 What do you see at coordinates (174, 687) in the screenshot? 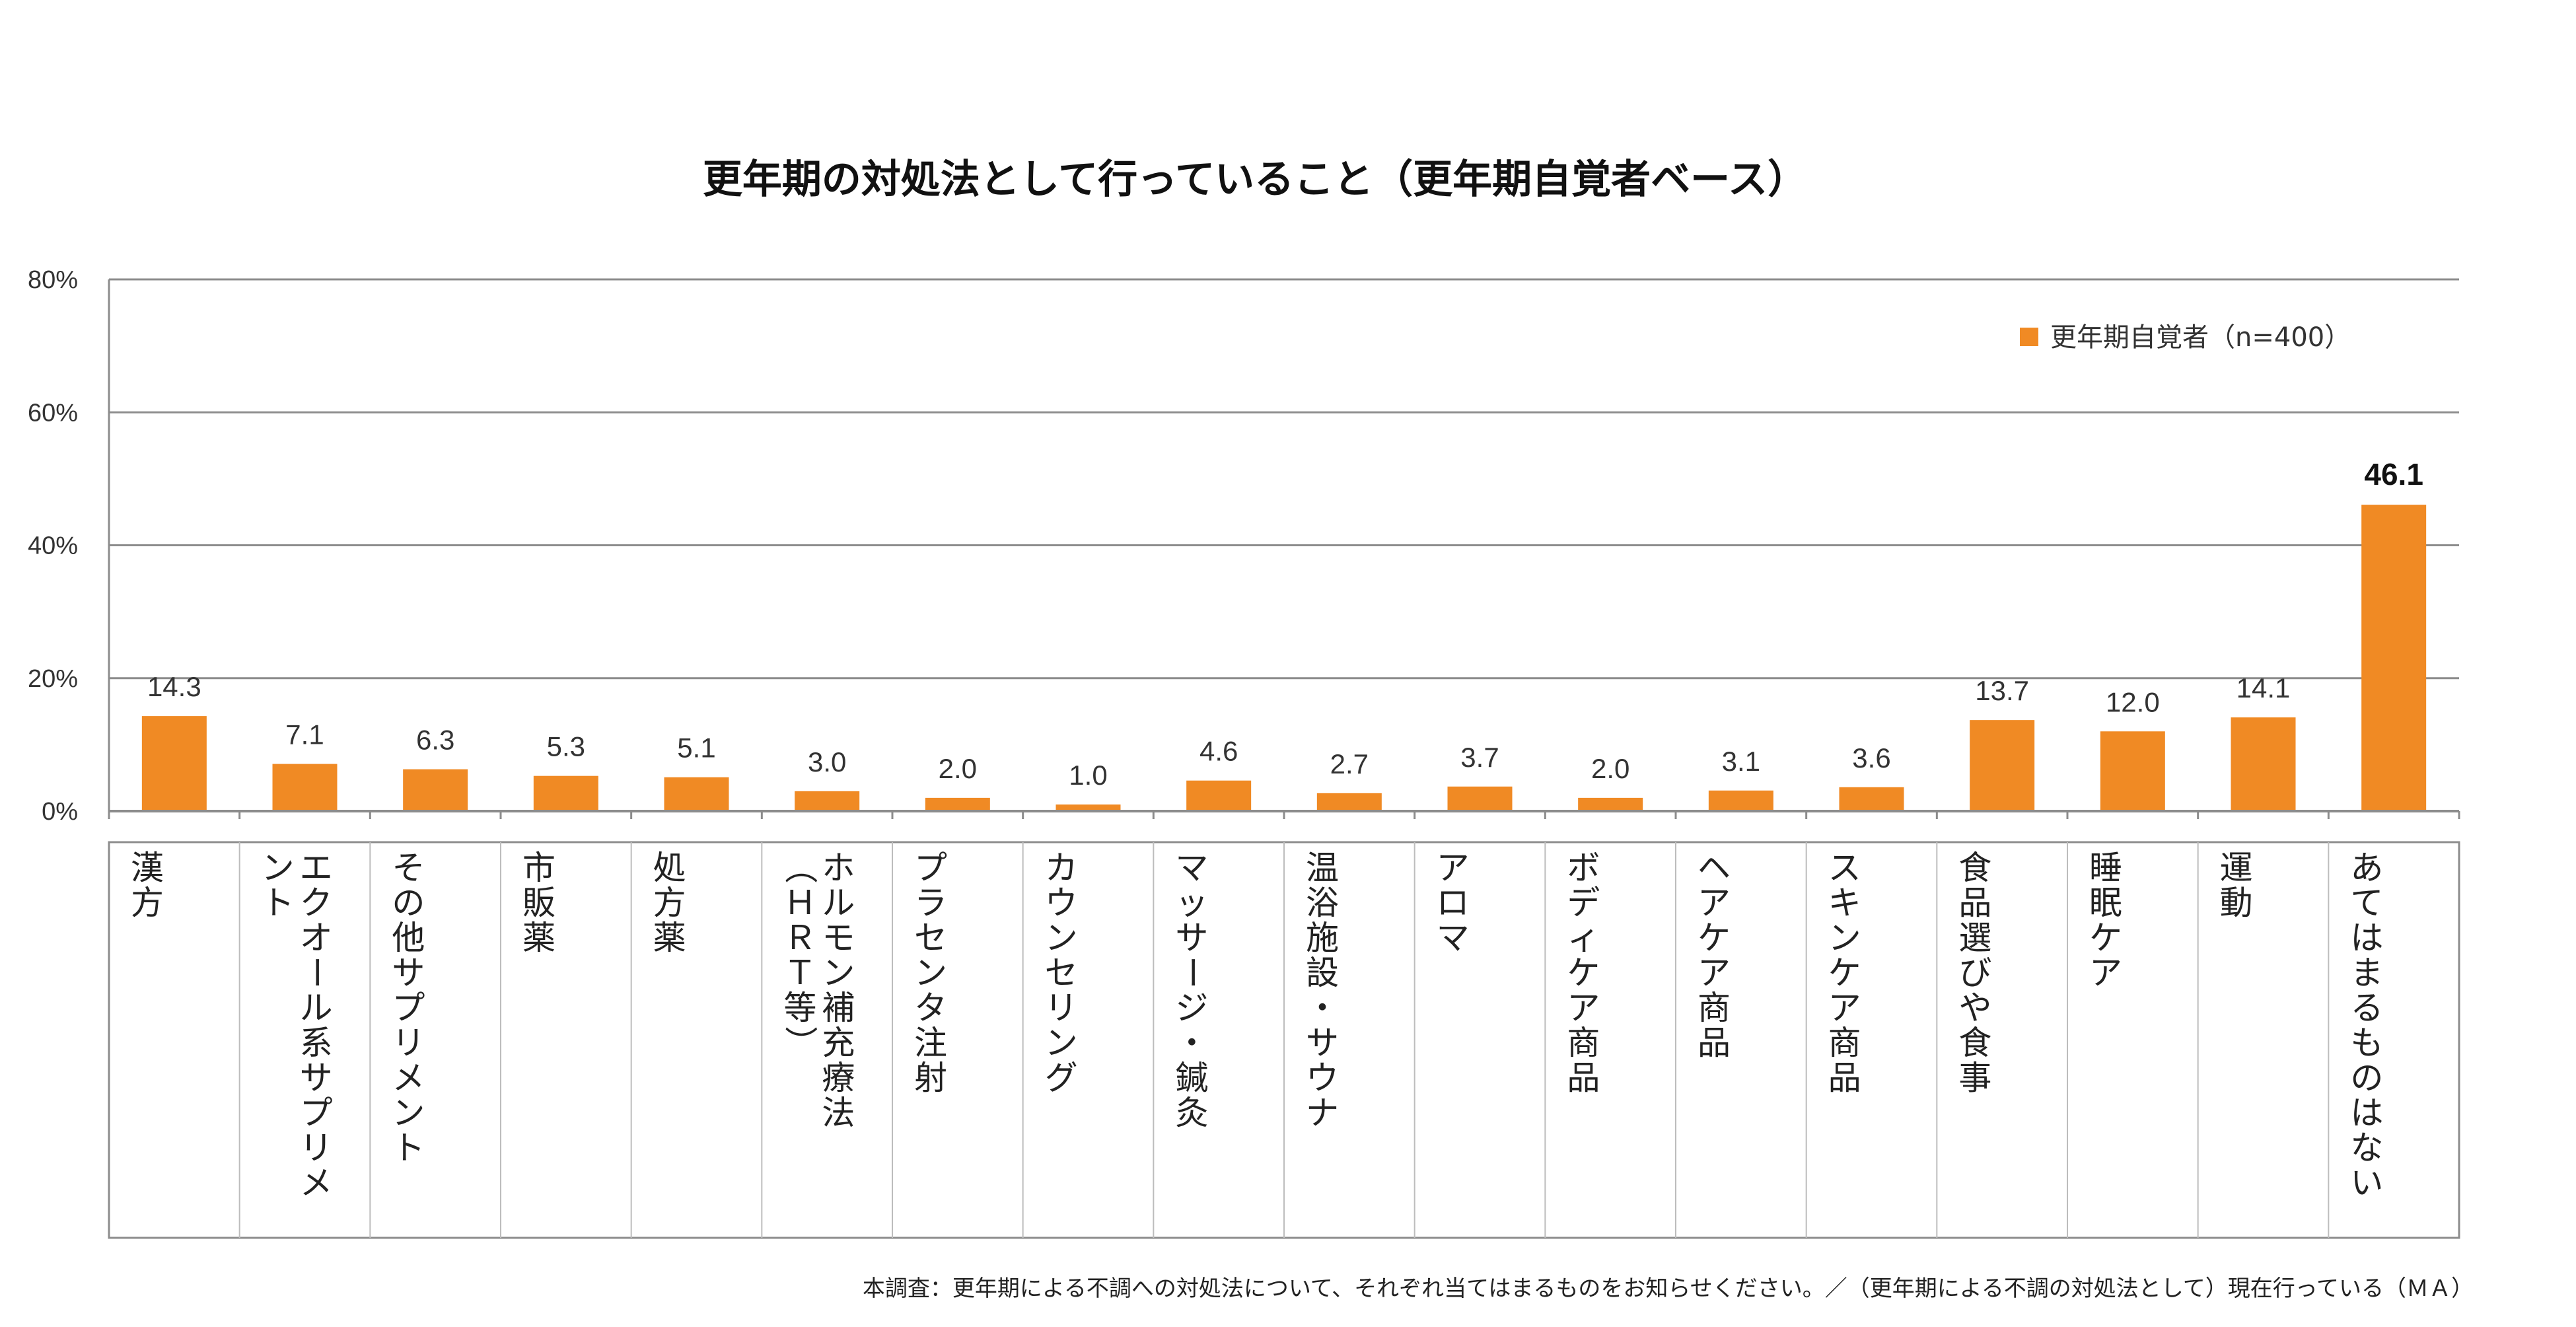
I see `data-label: 14.3` at bounding box center [174, 687].